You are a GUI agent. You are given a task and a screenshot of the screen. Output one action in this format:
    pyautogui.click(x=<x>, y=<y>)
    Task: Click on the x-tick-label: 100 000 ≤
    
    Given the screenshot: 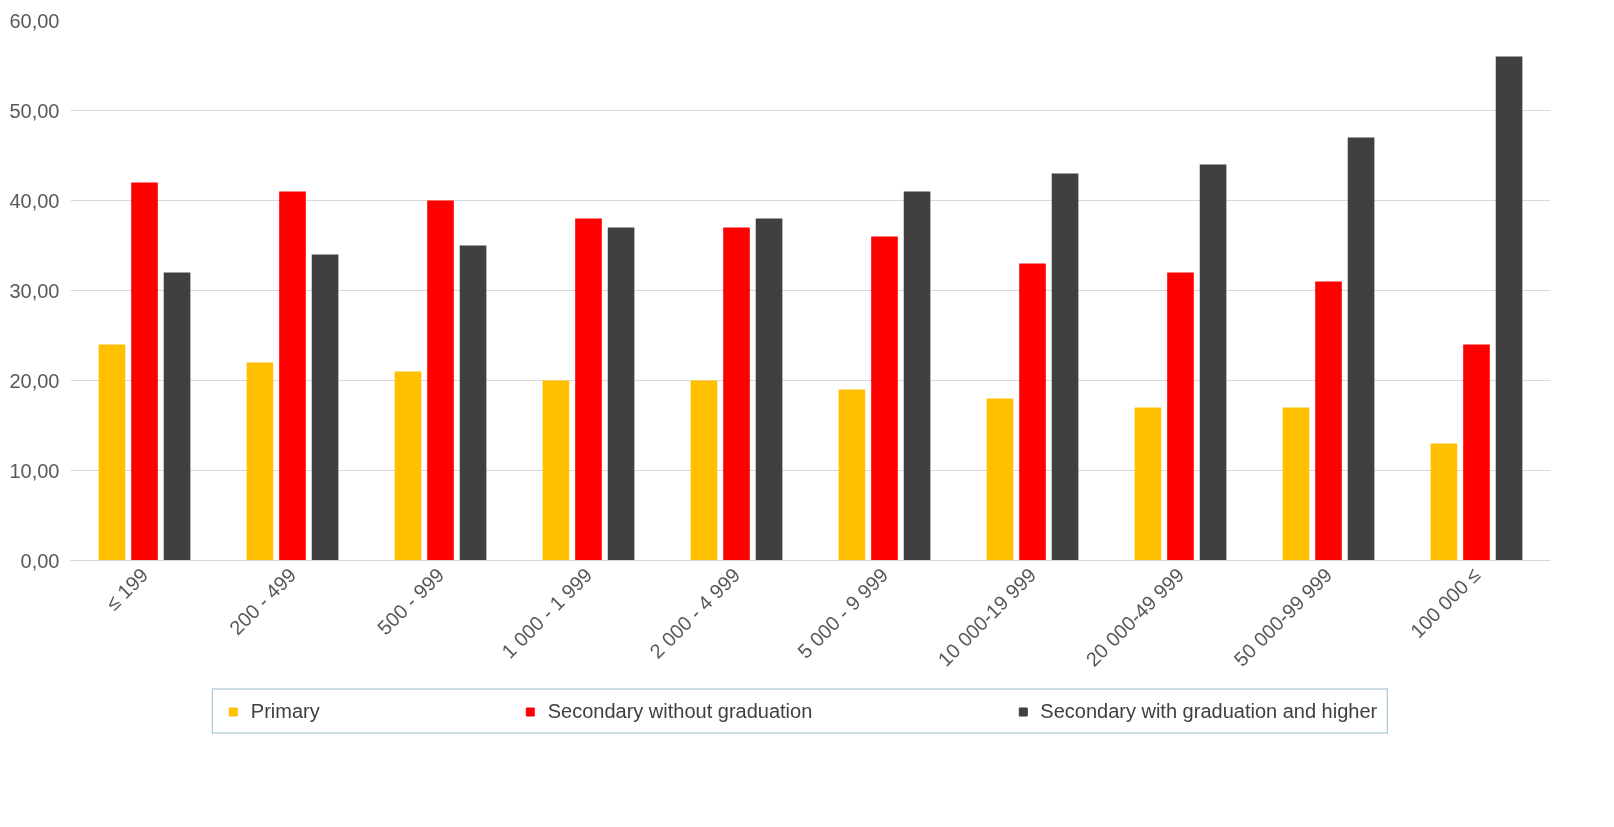 What is the action you would take?
    pyautogui.click(x=1445, y=603)
    